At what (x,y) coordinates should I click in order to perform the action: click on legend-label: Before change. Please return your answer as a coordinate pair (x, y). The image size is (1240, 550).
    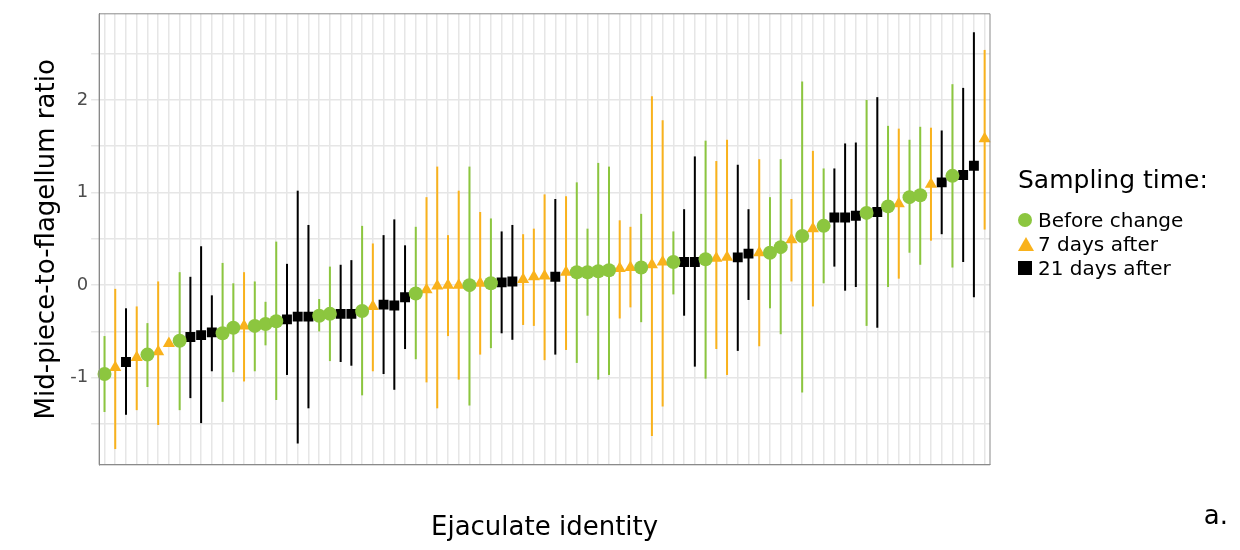
    Looking at the image, I should click on (1111, 220).